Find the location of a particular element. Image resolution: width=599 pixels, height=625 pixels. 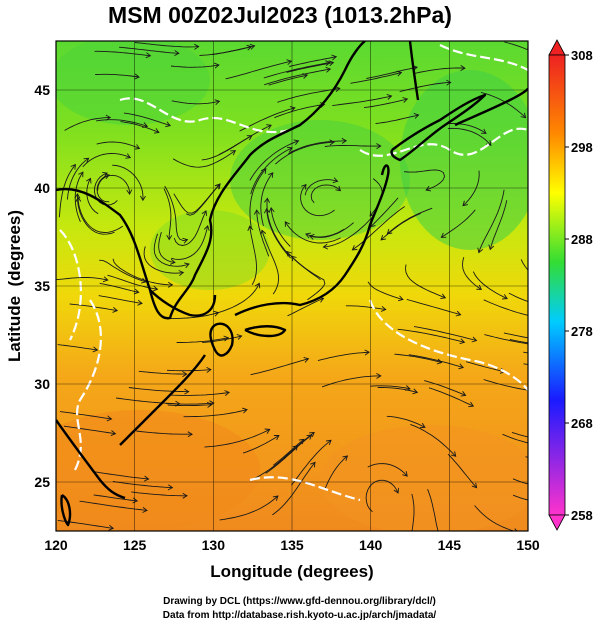

coast-korea is located at coordinates (183, 303).